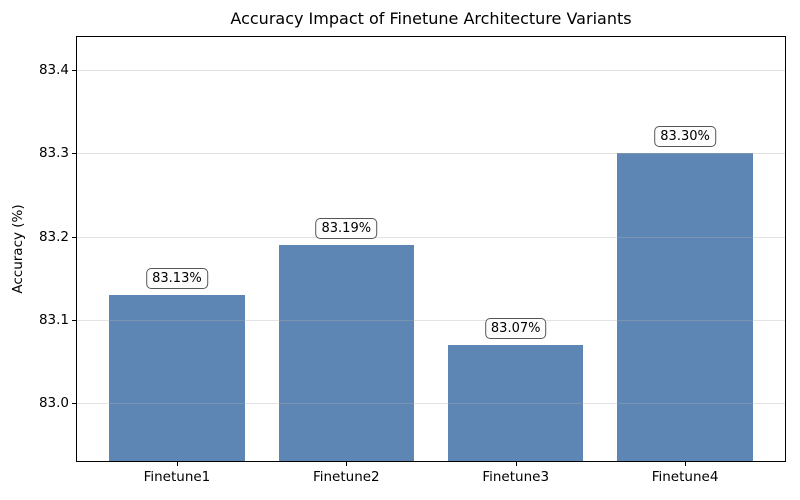  Describe the element at coordinates (516, 477) in the screenshot. I see `x-tick-label-Finetune3: Finetune3` at that location.